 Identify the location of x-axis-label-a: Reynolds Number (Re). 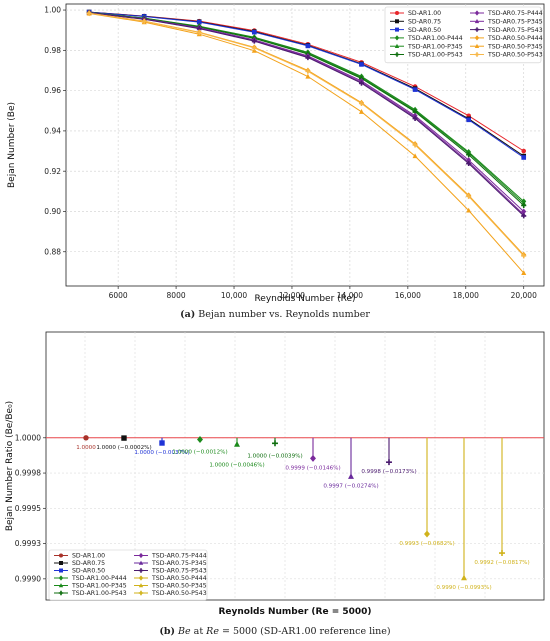
(304, 299).